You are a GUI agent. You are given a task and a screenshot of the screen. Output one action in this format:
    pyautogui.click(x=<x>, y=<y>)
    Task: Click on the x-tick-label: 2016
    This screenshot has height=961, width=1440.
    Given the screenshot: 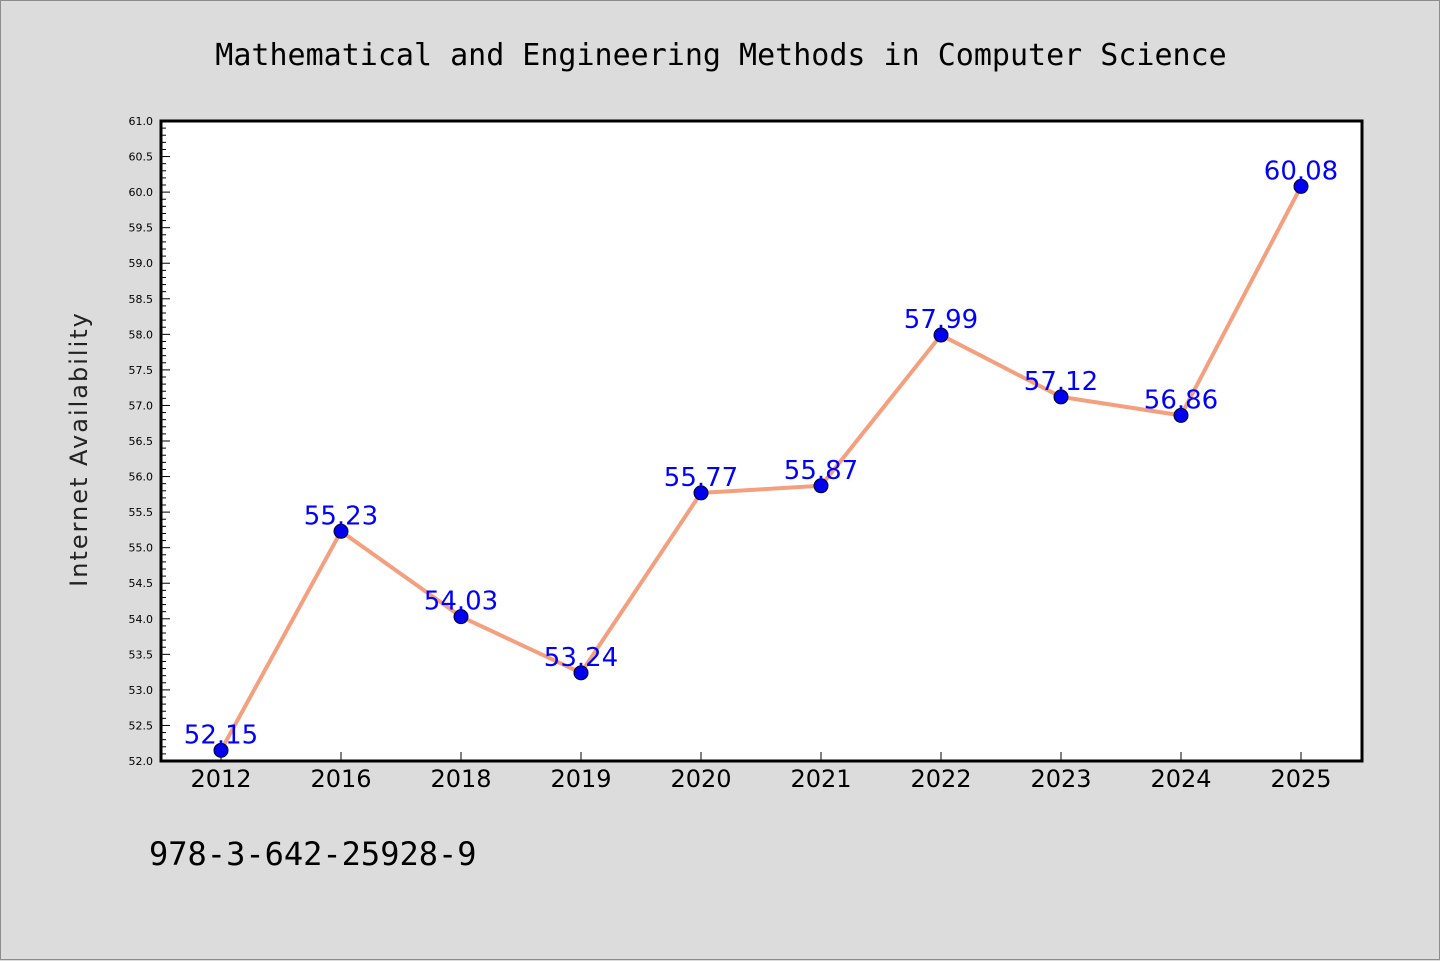 What is the action you would take?
    pyautogui.click(x=340, y=779)
    